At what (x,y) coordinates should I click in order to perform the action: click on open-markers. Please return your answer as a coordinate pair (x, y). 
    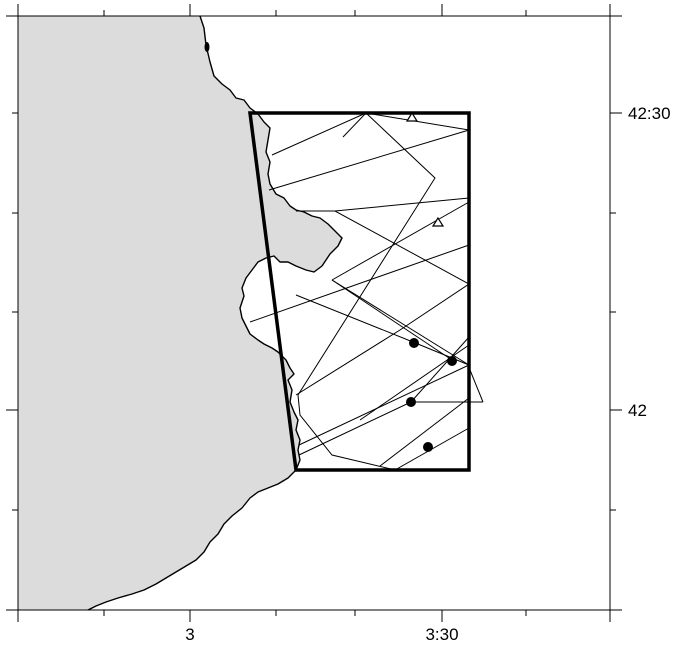
    Looking at the image, I should click on (425, 169).